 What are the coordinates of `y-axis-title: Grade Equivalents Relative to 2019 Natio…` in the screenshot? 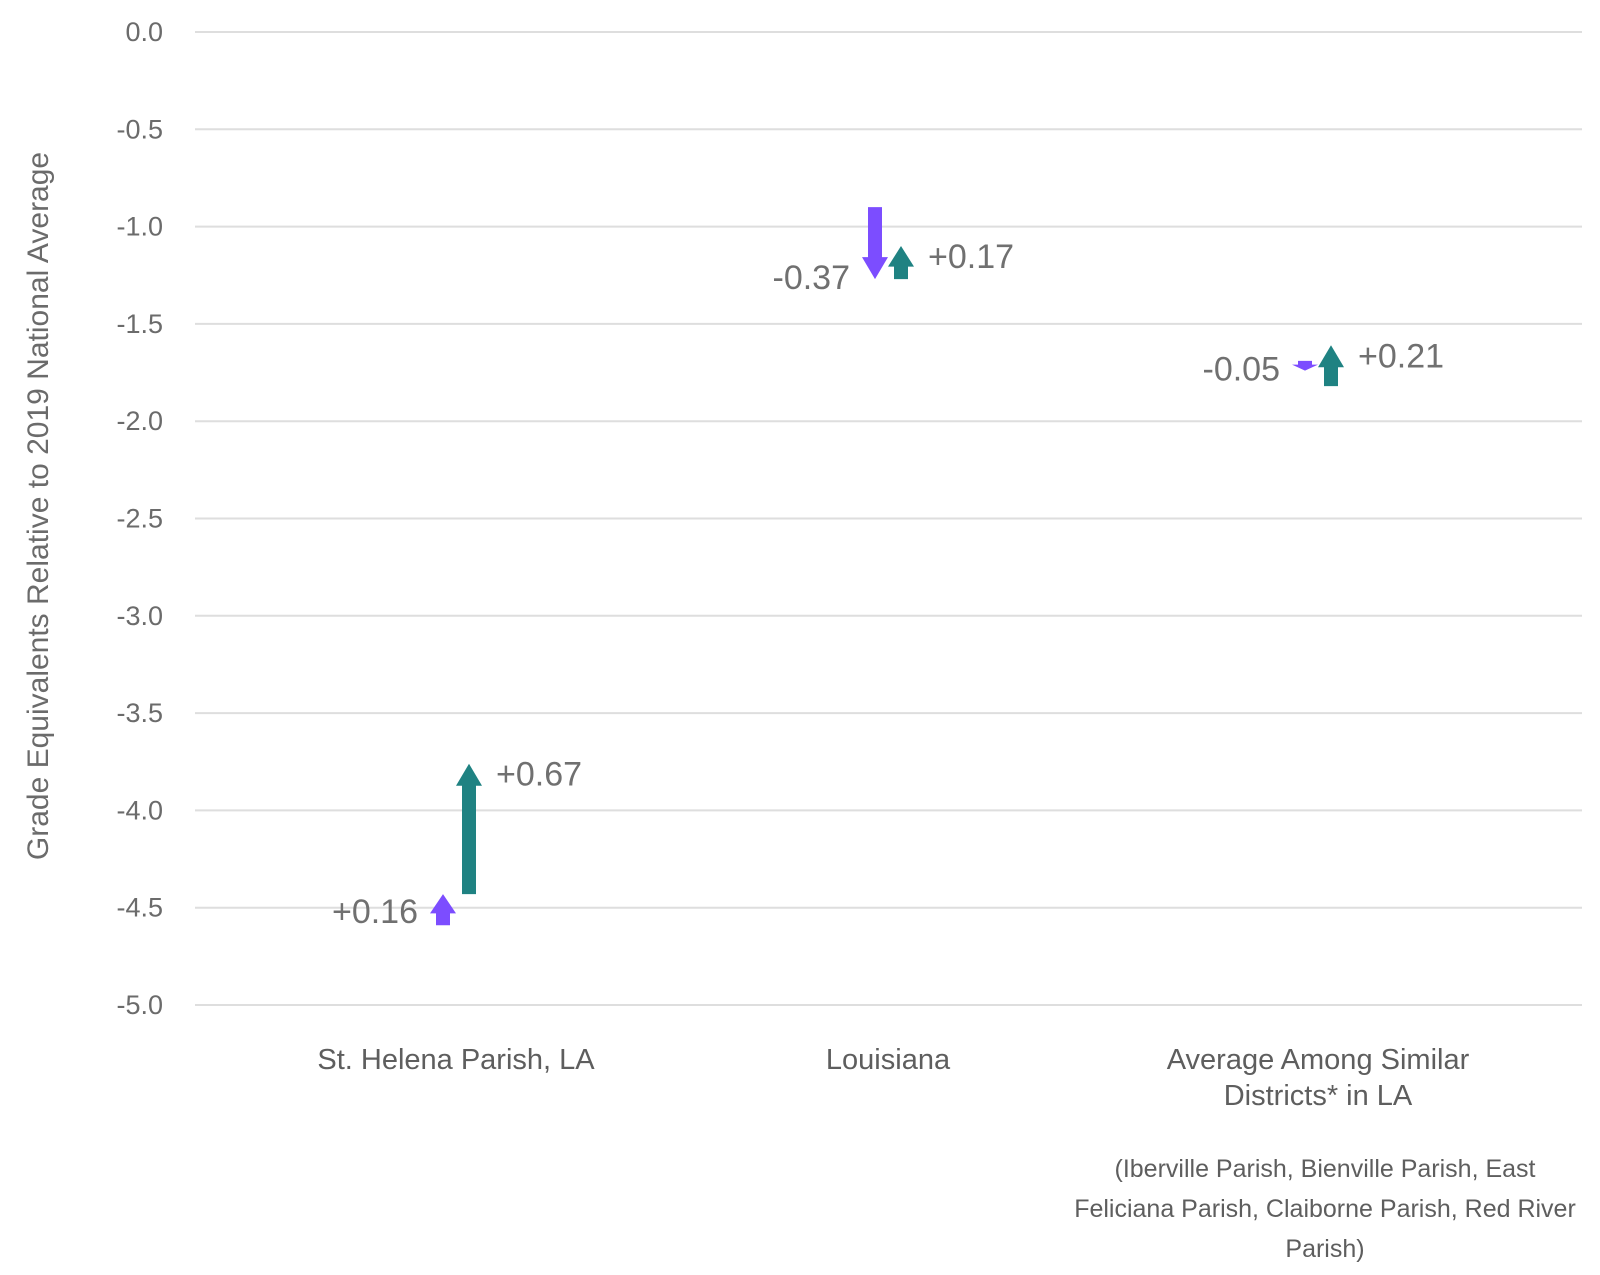 It's located at (38, 506).